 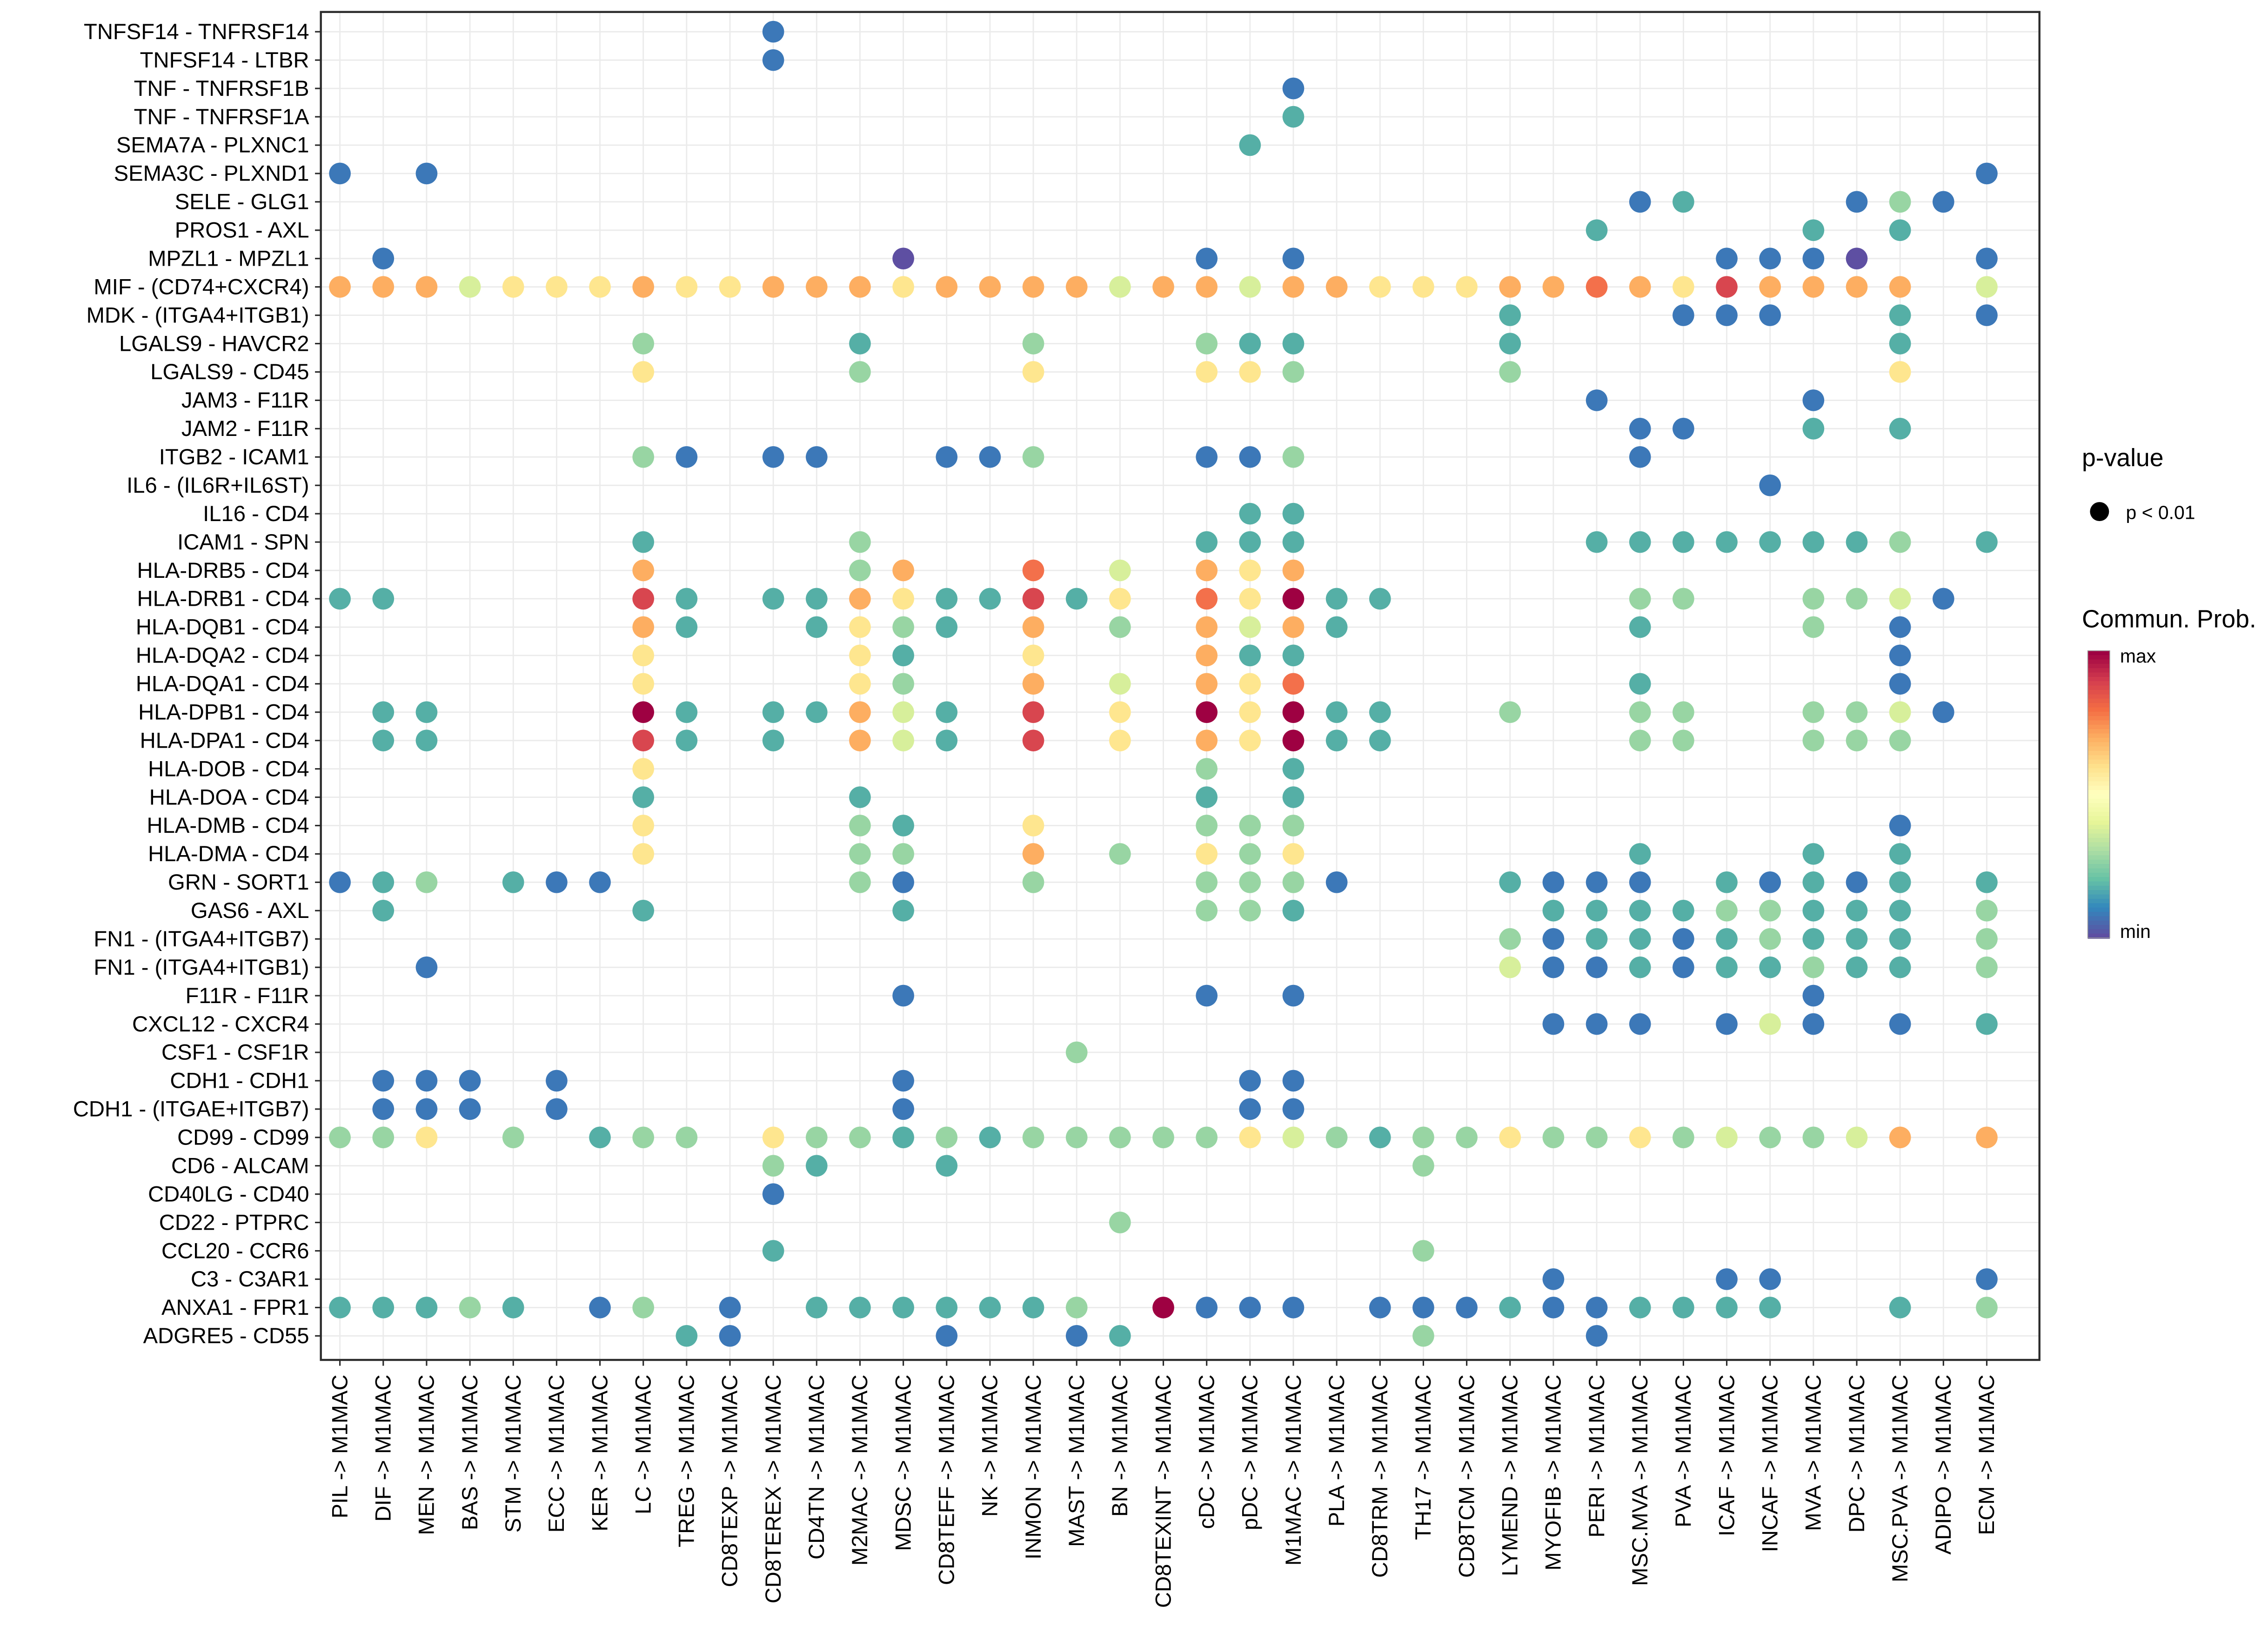 I want to click on y-axis-label: HLA-DRB5 - CD4, so click(x=223, y=570).